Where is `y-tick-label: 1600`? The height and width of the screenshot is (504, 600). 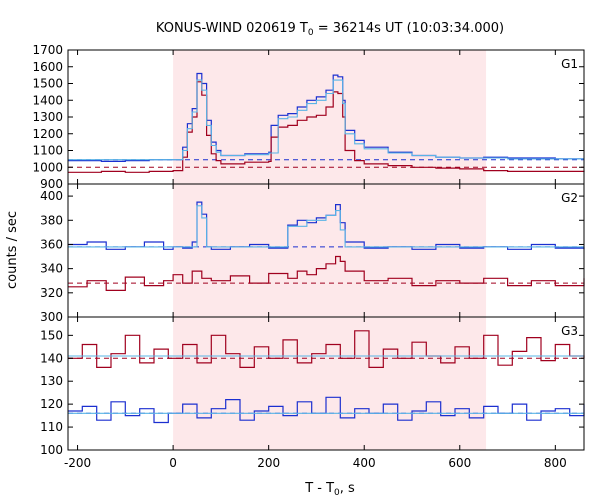 y-tick-label: 1600 is located at coordinates (47, 67).